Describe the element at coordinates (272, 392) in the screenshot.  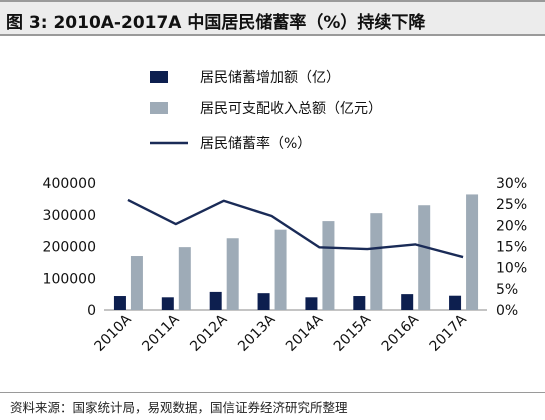
I see `footer-rule` at that location.